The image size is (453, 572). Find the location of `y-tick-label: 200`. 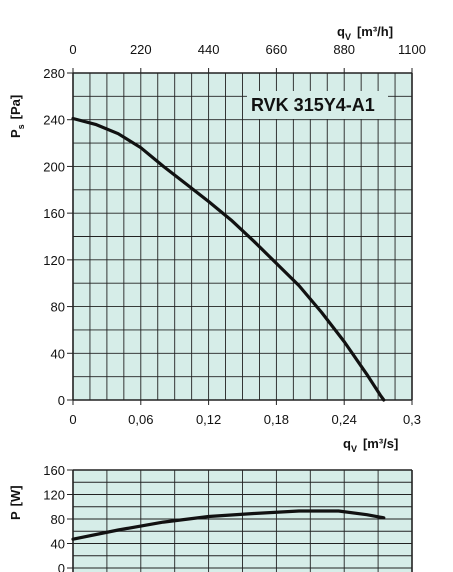

y-tick-label: 200 is located at coordinates (54, 166).